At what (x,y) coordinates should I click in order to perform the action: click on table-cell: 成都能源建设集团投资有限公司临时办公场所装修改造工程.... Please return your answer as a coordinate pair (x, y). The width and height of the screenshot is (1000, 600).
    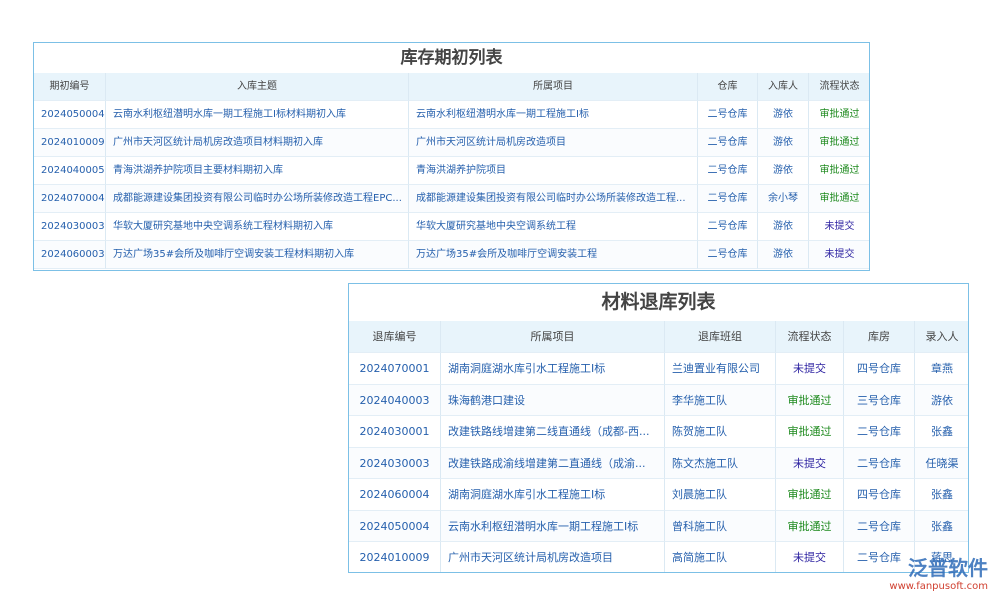
    Looking at the image, I should click on (553, 199).